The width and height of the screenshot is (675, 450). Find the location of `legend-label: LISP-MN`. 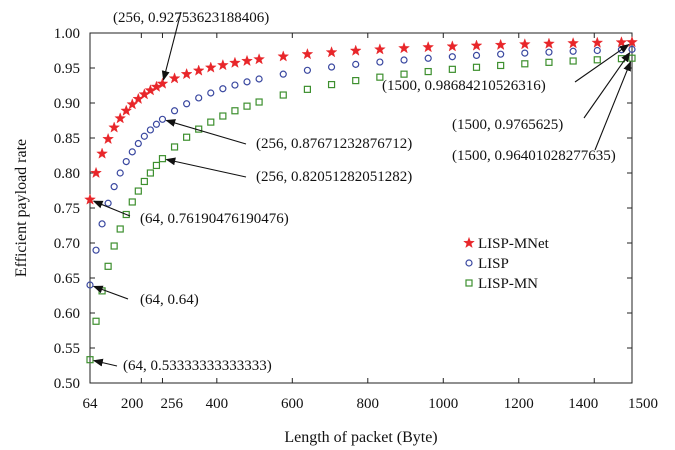

legend-label: LISP-MN is located at coordinates (508, 284).